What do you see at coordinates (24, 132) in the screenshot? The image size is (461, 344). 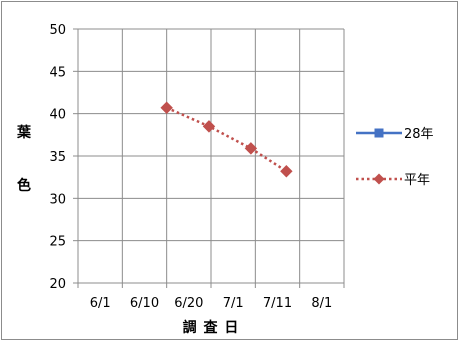 I see `y-axis-title-char: 葉` at bounding box center [24, 132].